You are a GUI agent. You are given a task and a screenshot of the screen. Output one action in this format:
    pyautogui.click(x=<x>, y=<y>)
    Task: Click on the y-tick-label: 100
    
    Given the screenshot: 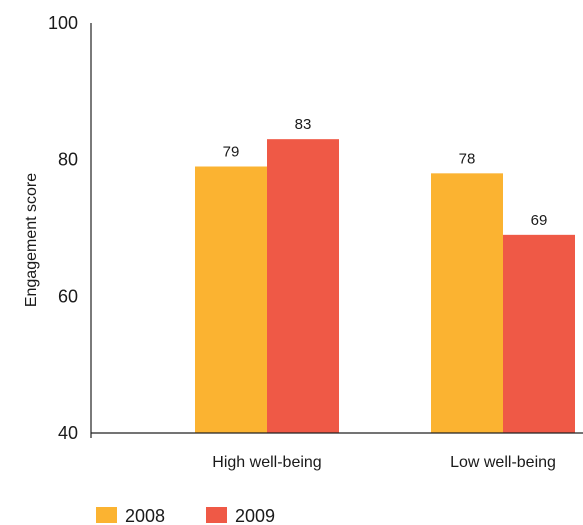 What is the action you would take?
    pyautogui.click(x=63, y=23)
    